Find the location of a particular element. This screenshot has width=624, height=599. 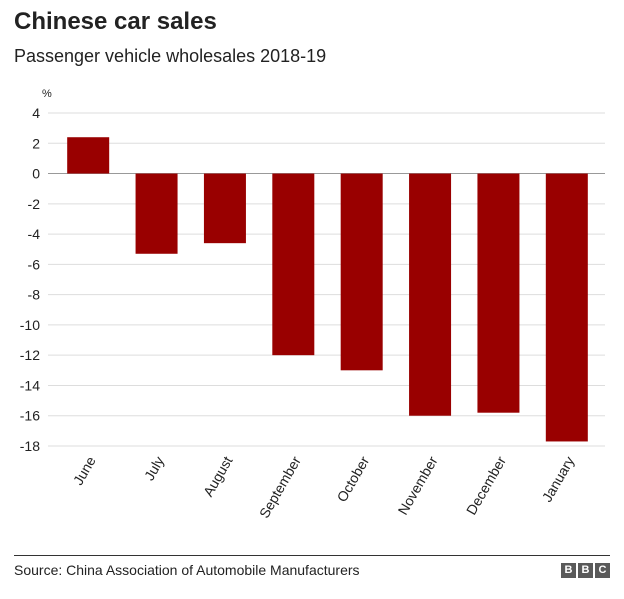

x-tick-label: June is located at coordinates (84, 470).